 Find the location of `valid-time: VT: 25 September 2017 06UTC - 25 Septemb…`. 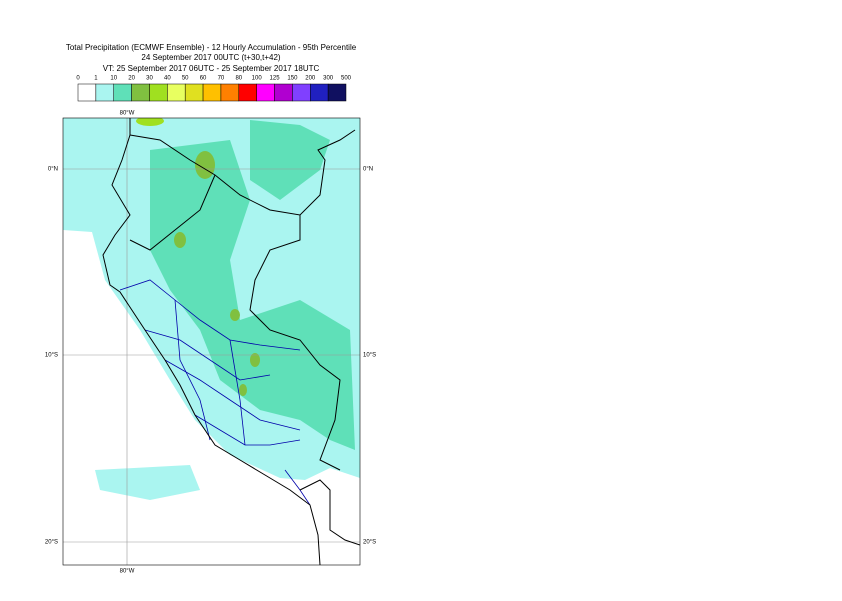

valid-time: VT: 25 September 2017 06UTC - 25 Septemb… is located at coordinates (211, 68).